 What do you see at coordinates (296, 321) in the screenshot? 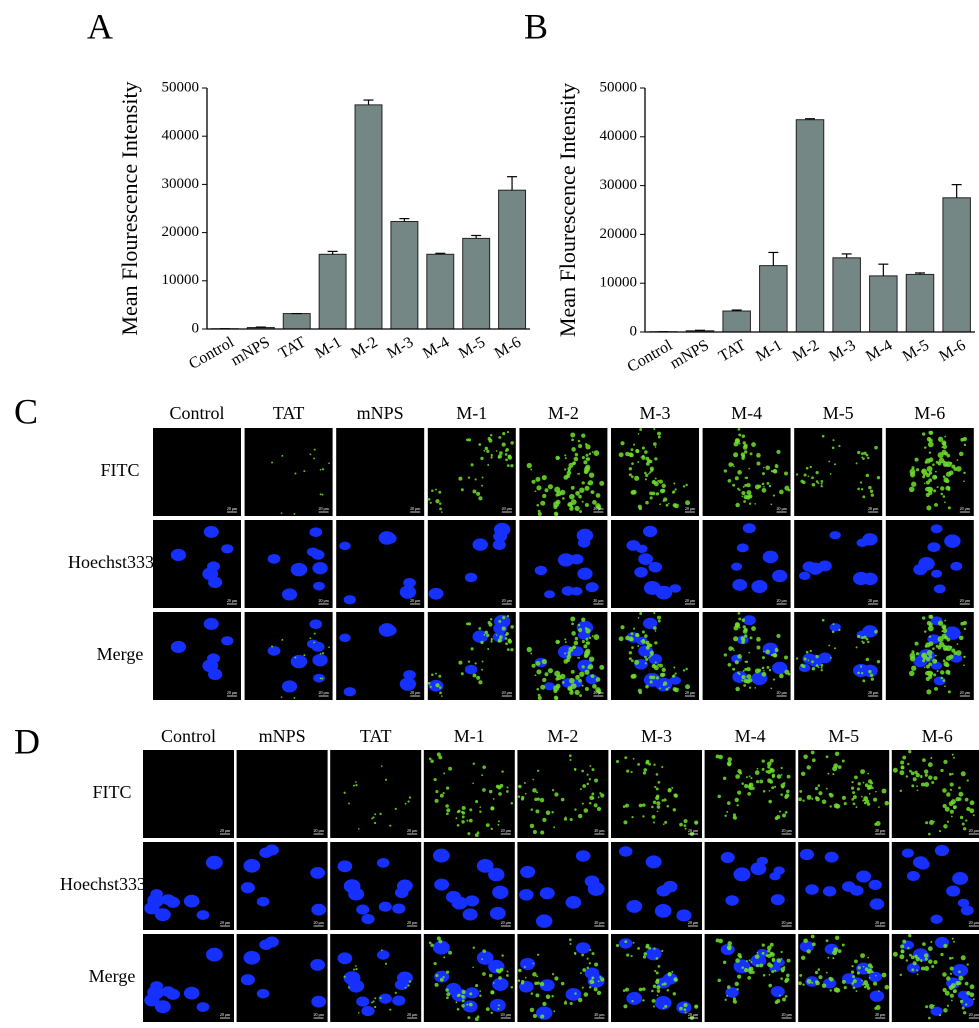
I see `bar` at bounding box center [296, 321].